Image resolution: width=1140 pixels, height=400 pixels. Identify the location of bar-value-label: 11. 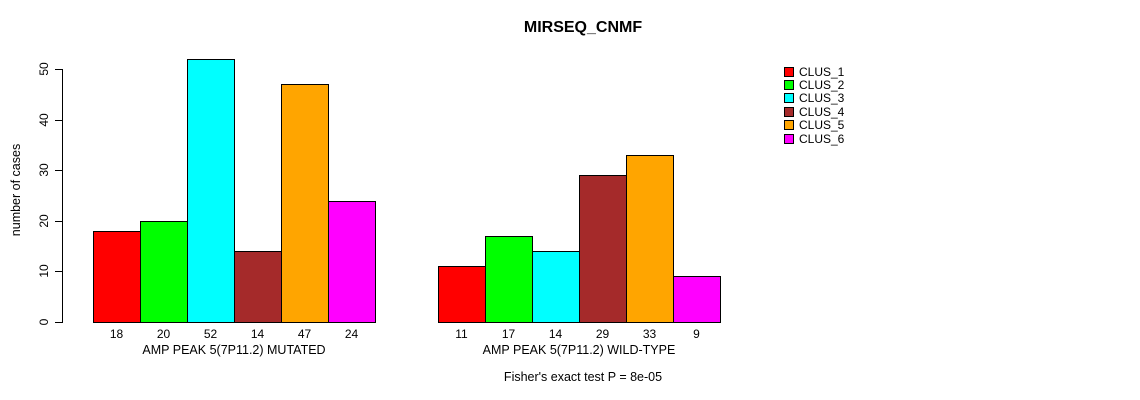
(461, 334).